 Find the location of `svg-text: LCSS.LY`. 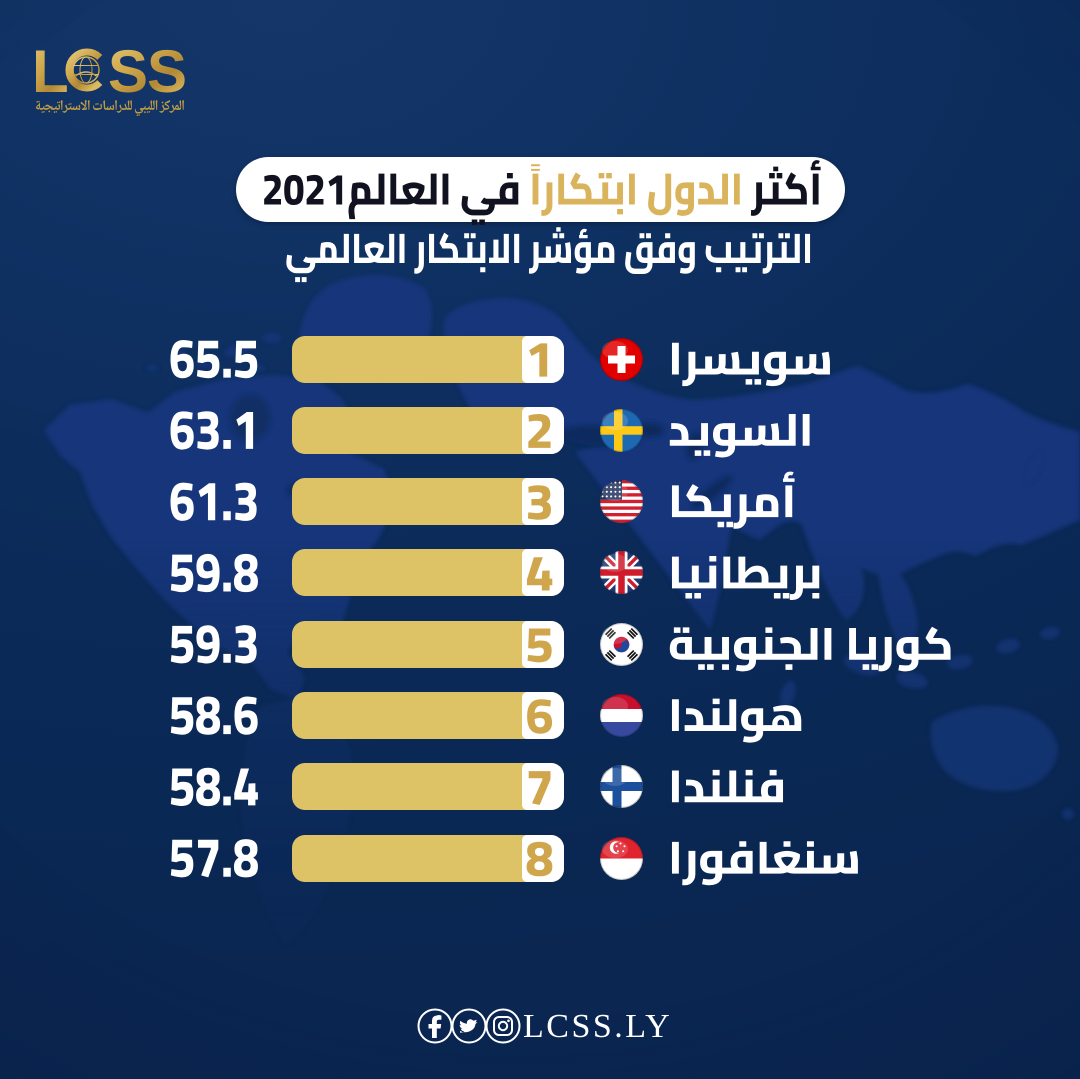

svg-text: LCSS.LY is located at coordinates (597, 1026).